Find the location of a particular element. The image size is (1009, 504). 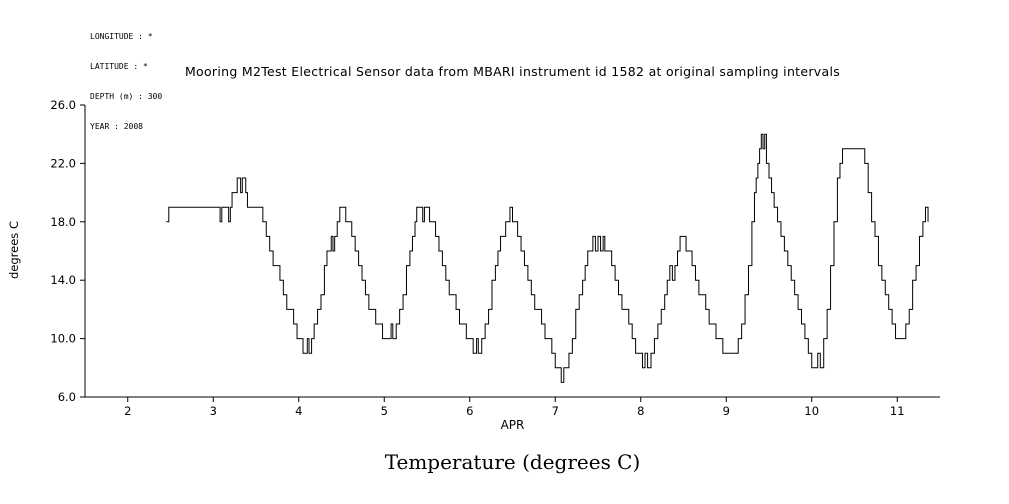

y-tick-label: 26.0 is located at coordinates (63, 105).